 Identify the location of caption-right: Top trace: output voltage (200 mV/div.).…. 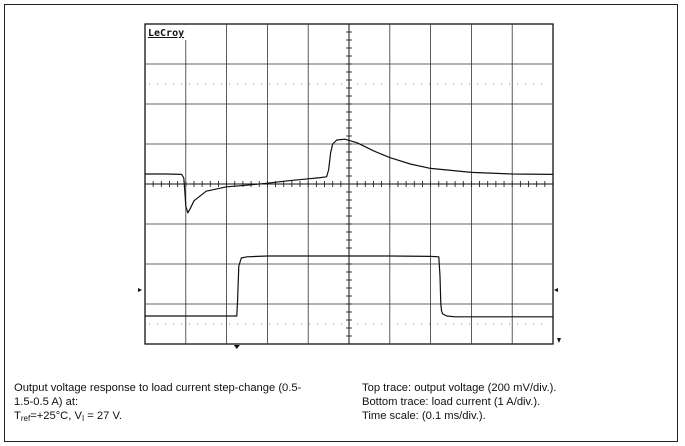
(459, 402).